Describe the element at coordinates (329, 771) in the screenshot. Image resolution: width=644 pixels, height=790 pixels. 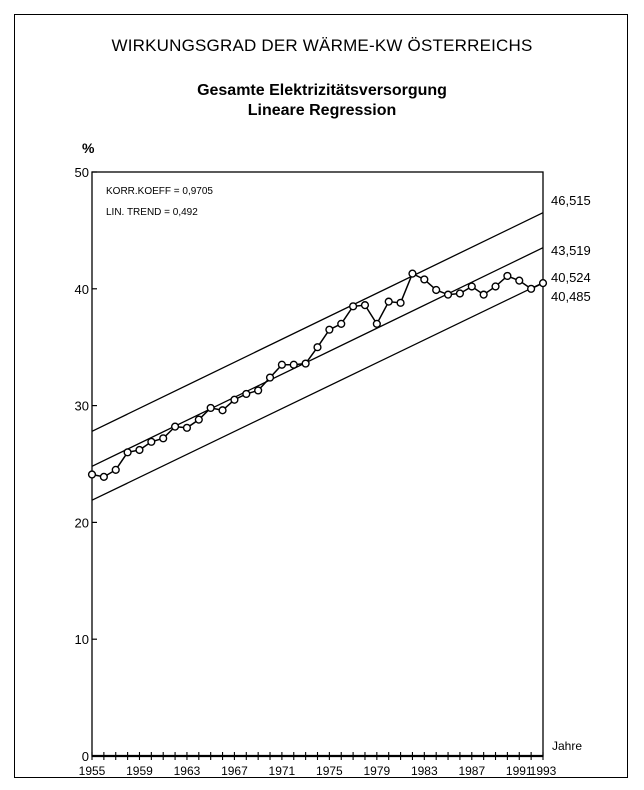
I see `x-tick-label: 1975` at that location.